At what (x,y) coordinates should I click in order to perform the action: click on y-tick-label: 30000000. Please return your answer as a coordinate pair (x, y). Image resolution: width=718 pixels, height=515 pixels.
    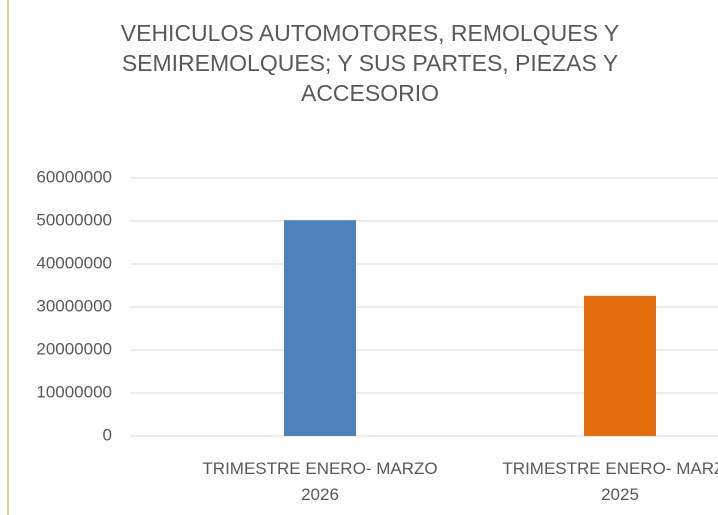
    Looking at the image, I should click on (74, 305).